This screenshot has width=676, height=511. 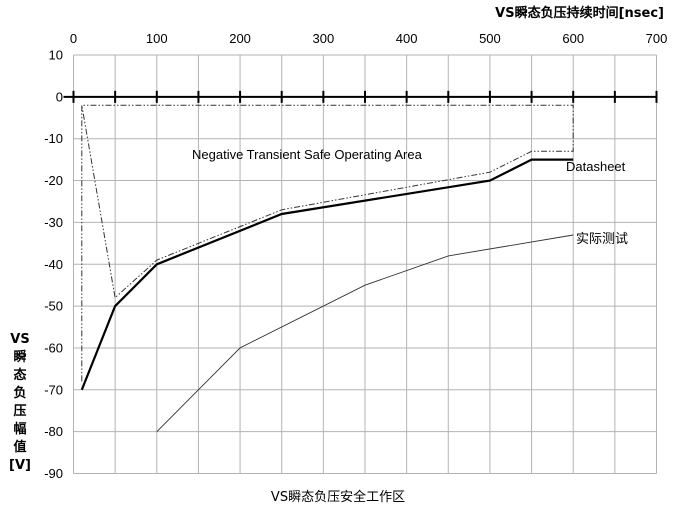 I want to click on y-tick-label: -50, so click(x=53, y=306).